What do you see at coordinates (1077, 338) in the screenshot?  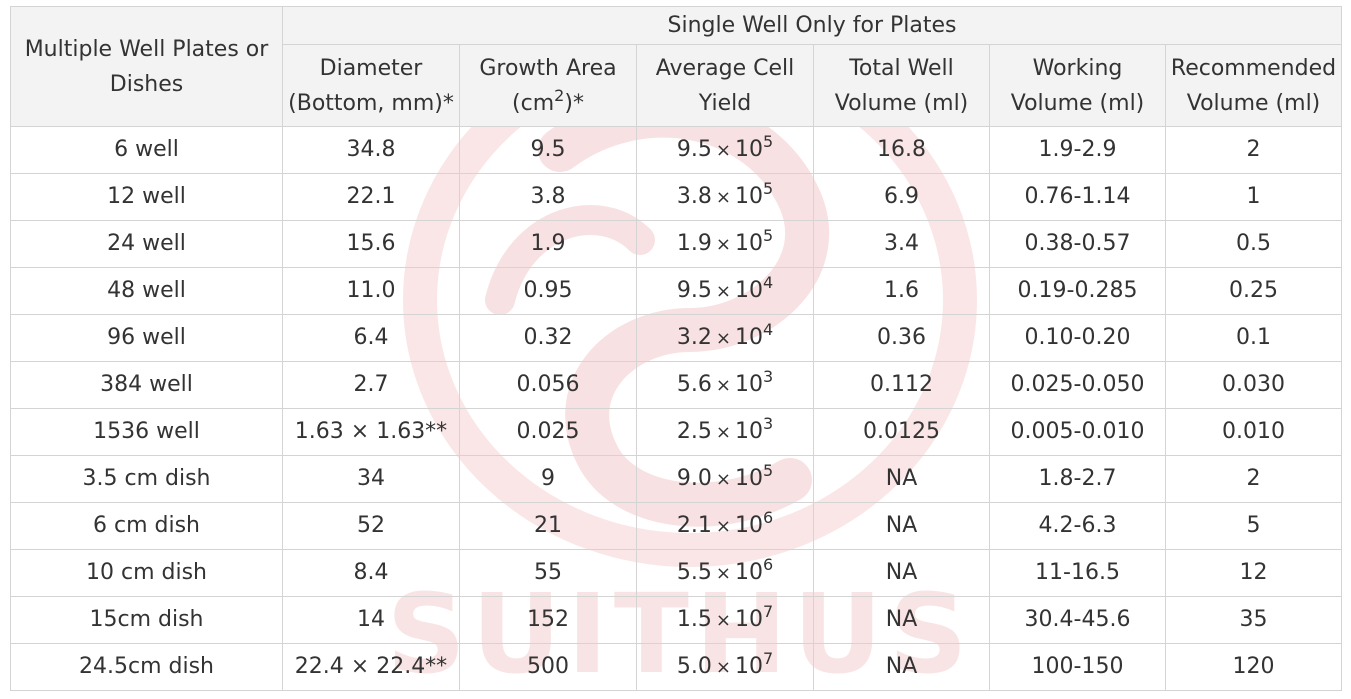 I see `cell-working-volume: 0.10-0.20` at bounding box center [1077, 338].